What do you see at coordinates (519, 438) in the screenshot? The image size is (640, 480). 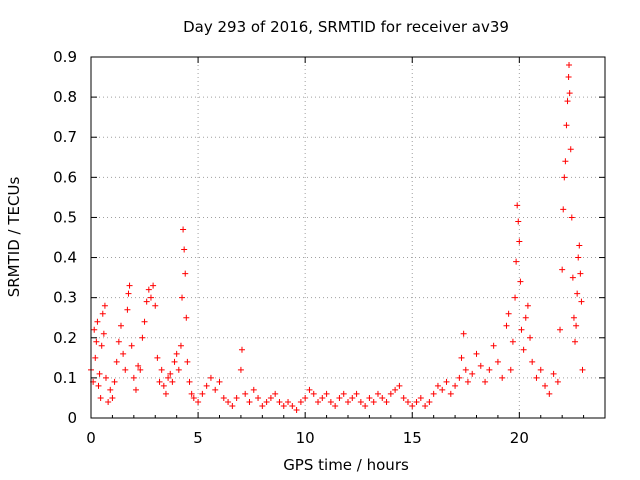 I see `x-tick-label: 20` at bounding box center [519, 438].